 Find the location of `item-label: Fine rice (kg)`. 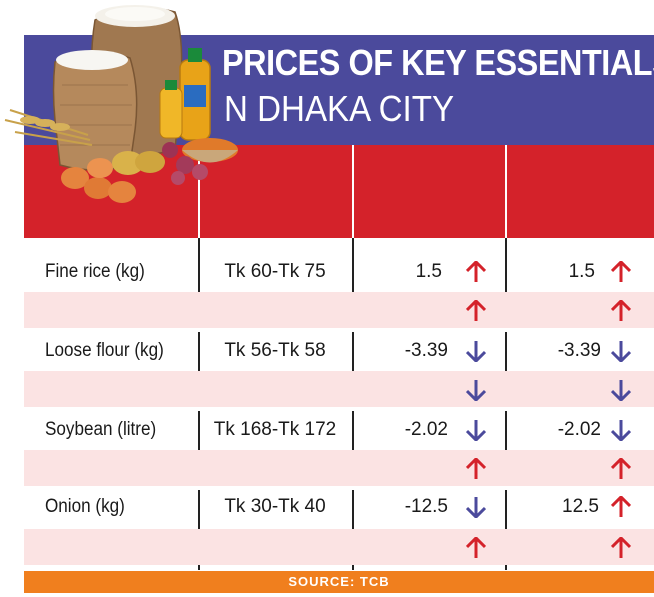

item-label: Fine rice (kg) is located at coordinates (95, 271).